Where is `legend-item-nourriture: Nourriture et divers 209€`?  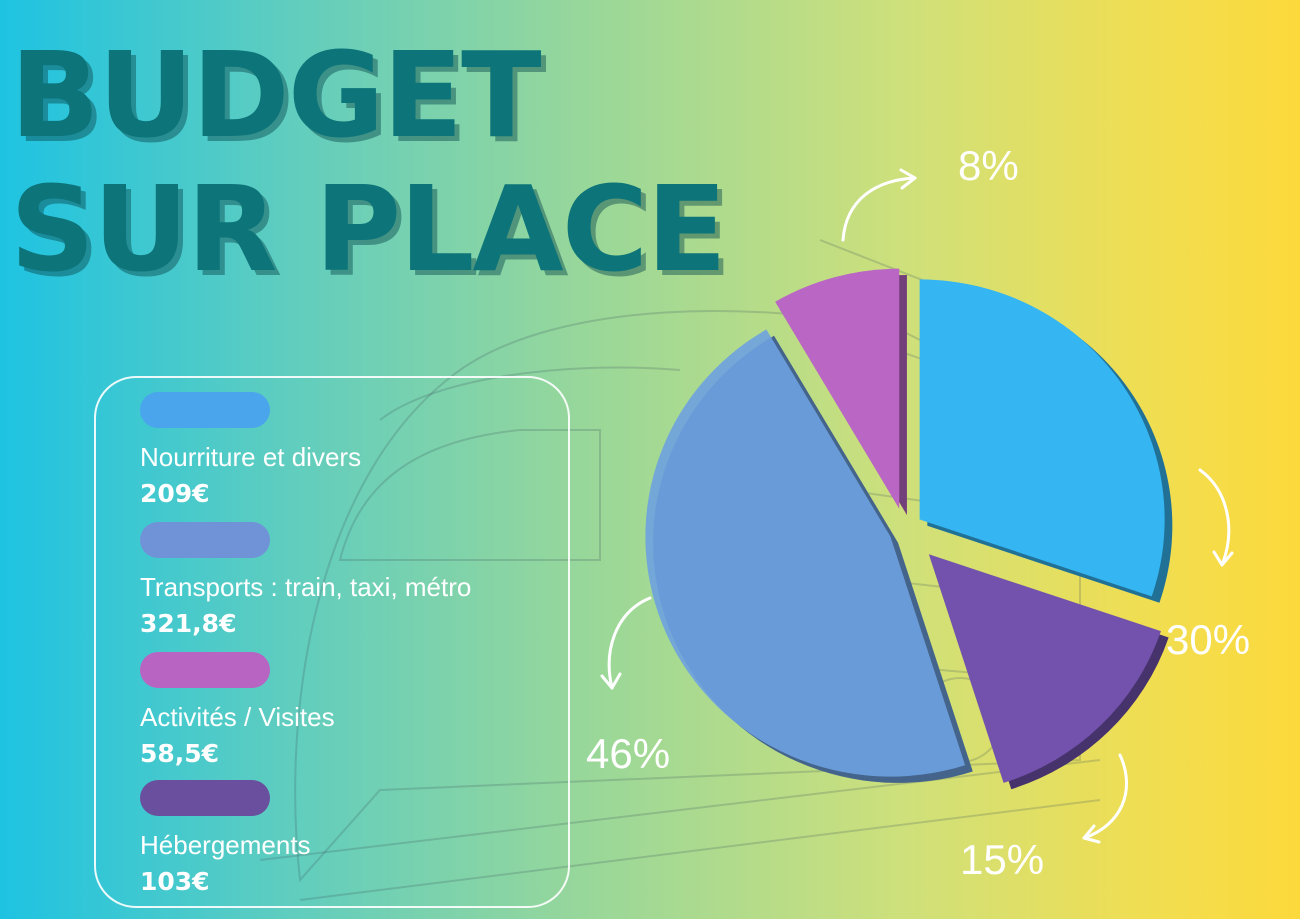
legend-item-nourriture: Nourriture et divers 209€ is located at coordinates (350, 450).